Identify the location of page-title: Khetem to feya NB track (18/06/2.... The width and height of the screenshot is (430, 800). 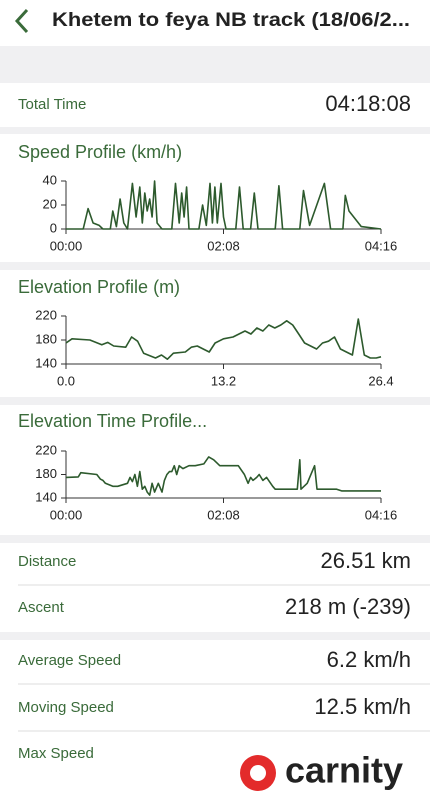
(231, 20).